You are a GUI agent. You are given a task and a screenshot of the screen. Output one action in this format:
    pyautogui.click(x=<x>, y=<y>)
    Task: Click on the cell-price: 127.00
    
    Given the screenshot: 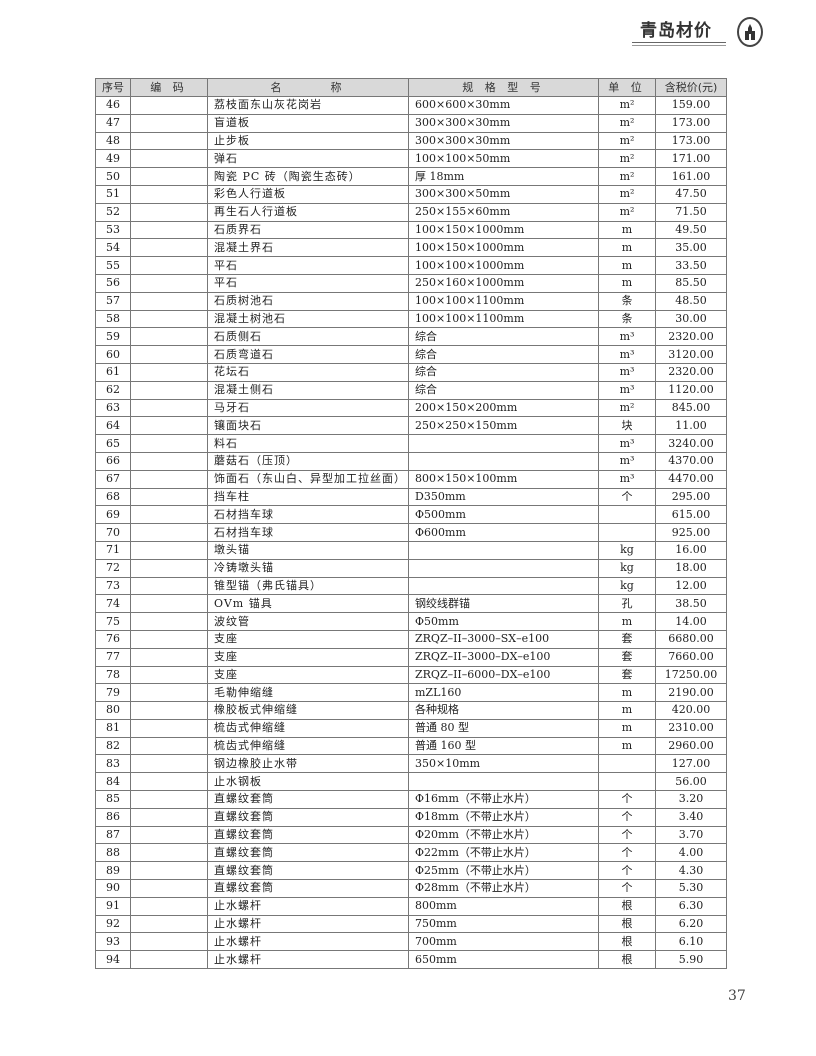 What is the action you would take?
    pyautogui.click(x=691, y=764)
    